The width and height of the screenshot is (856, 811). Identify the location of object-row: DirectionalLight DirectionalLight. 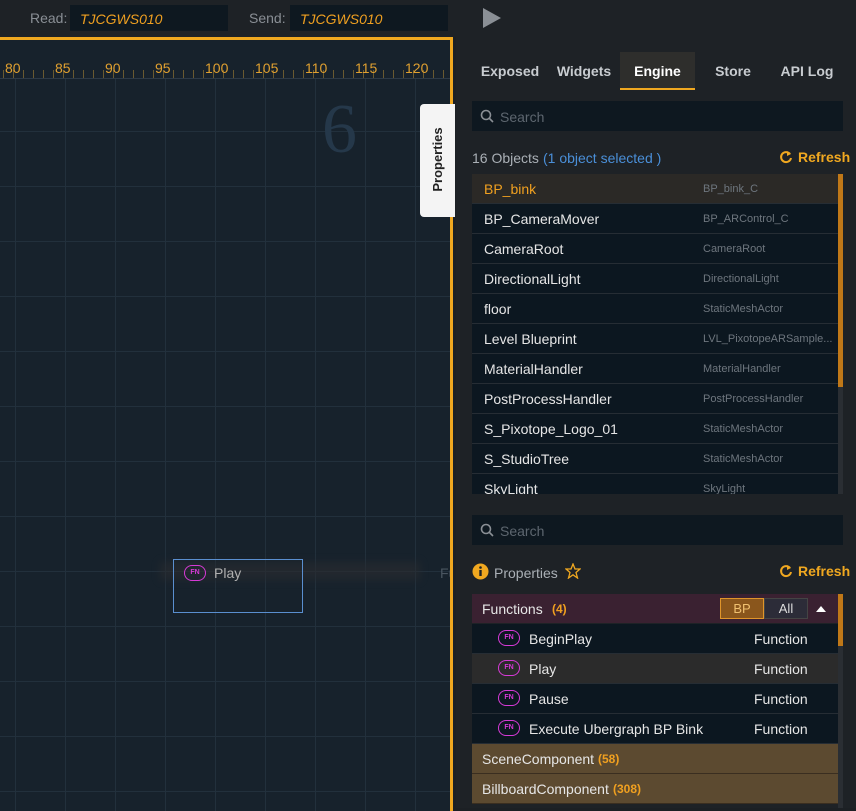
(655, 279).